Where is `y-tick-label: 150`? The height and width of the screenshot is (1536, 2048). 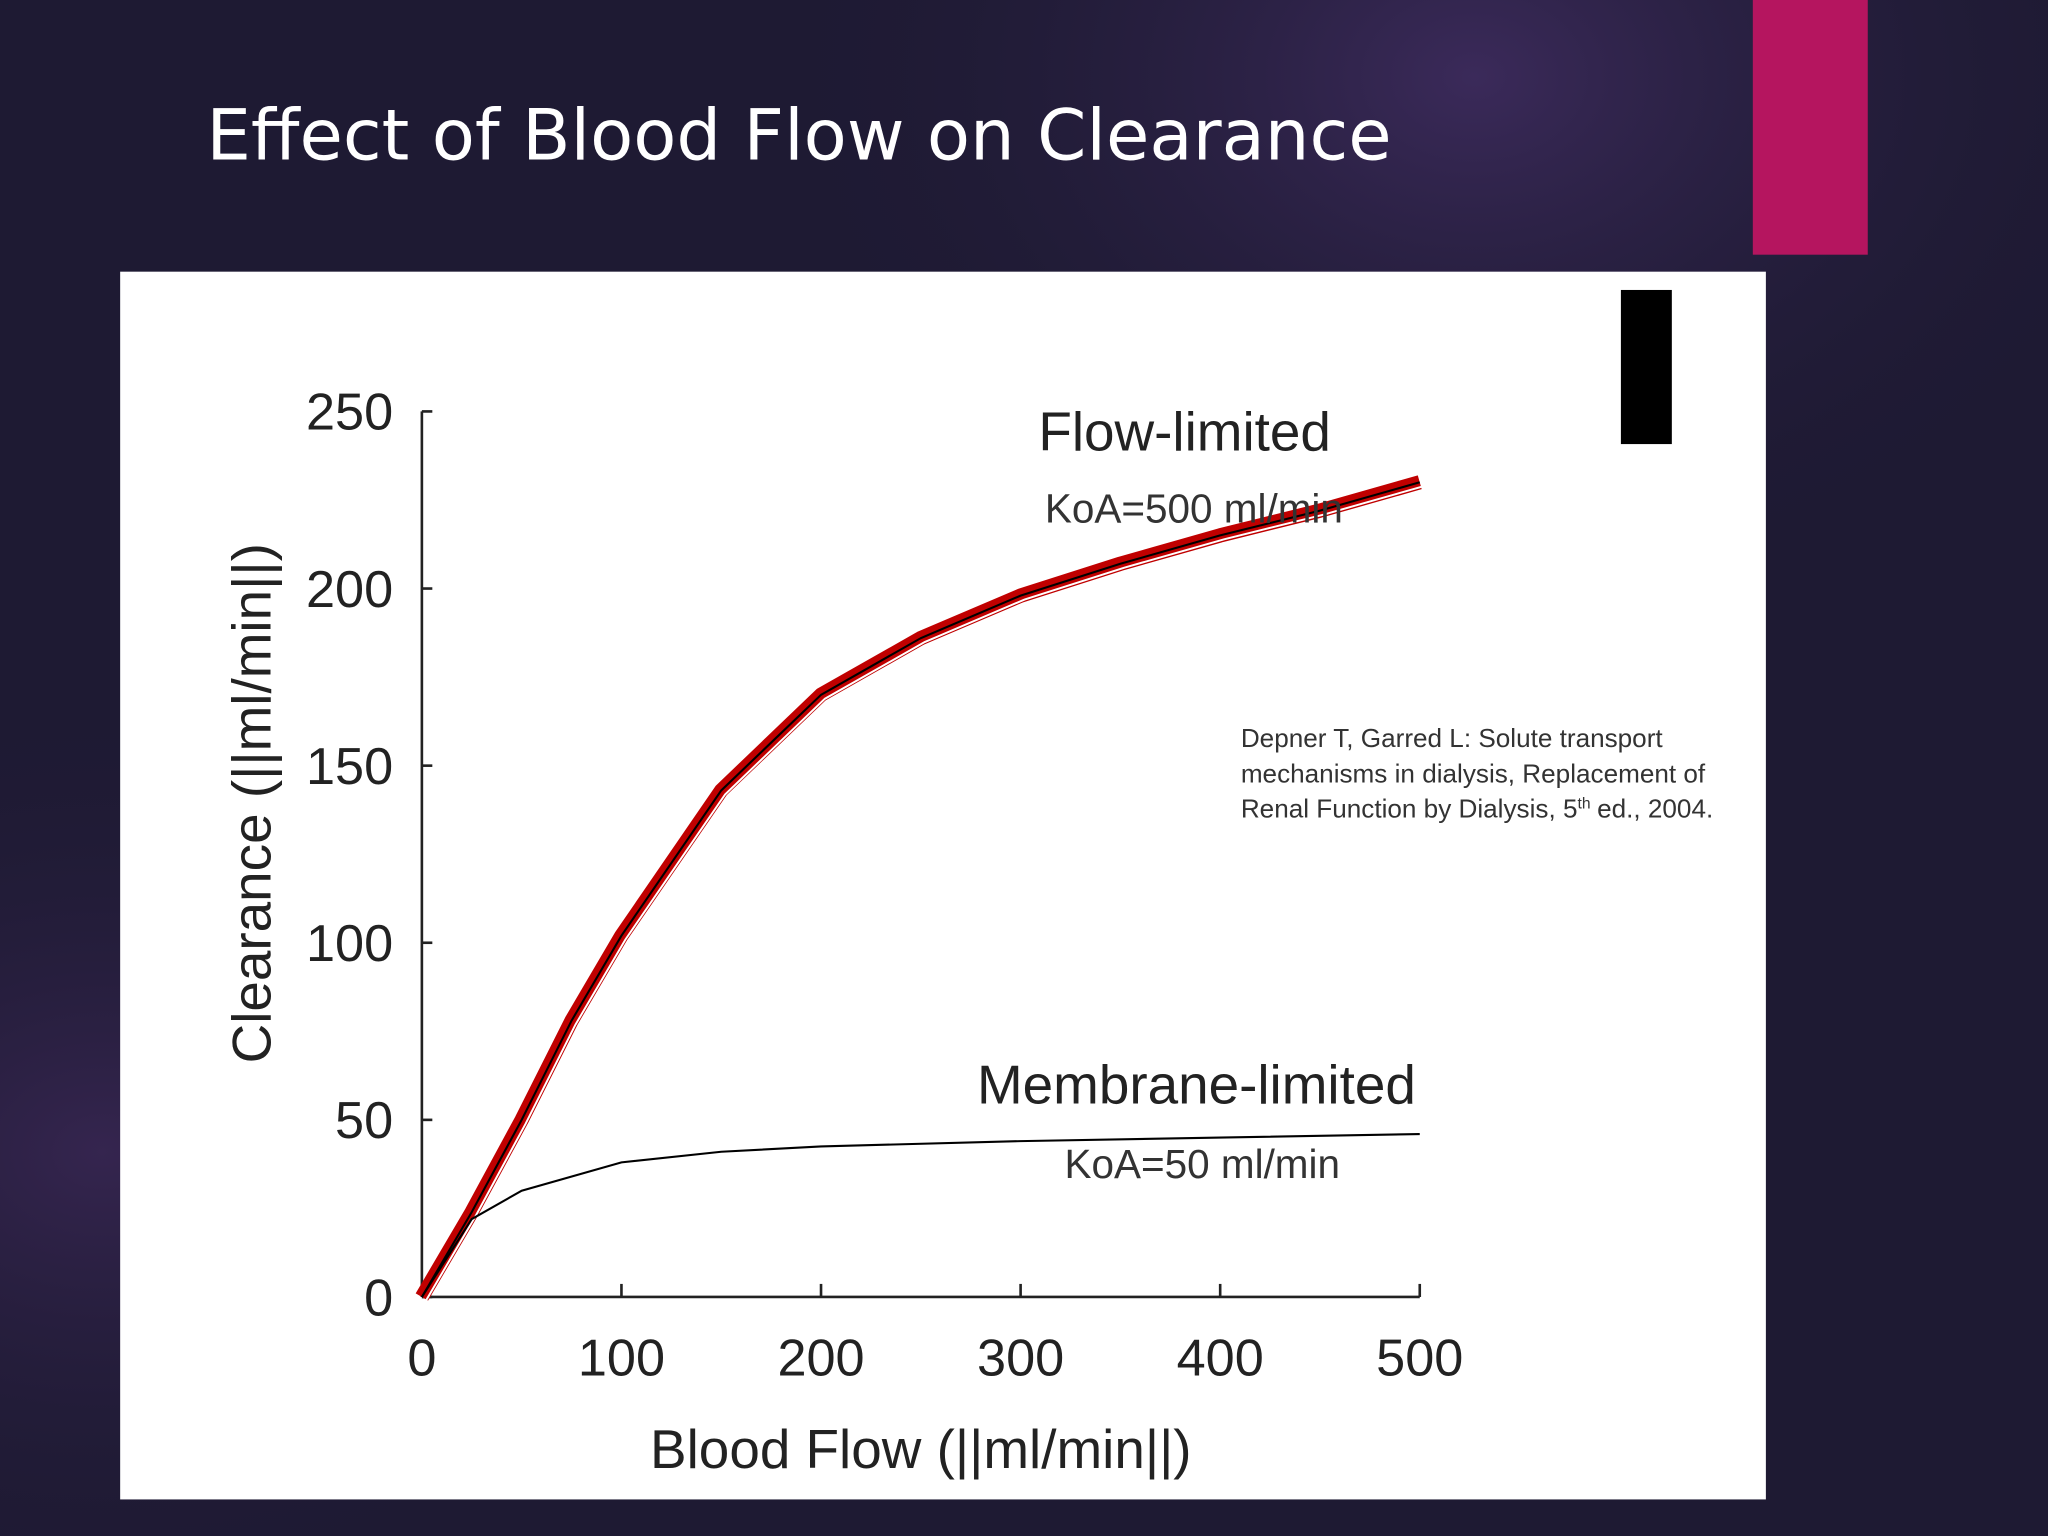
y-tick-label: 150 is located at coordinates (349, 767).